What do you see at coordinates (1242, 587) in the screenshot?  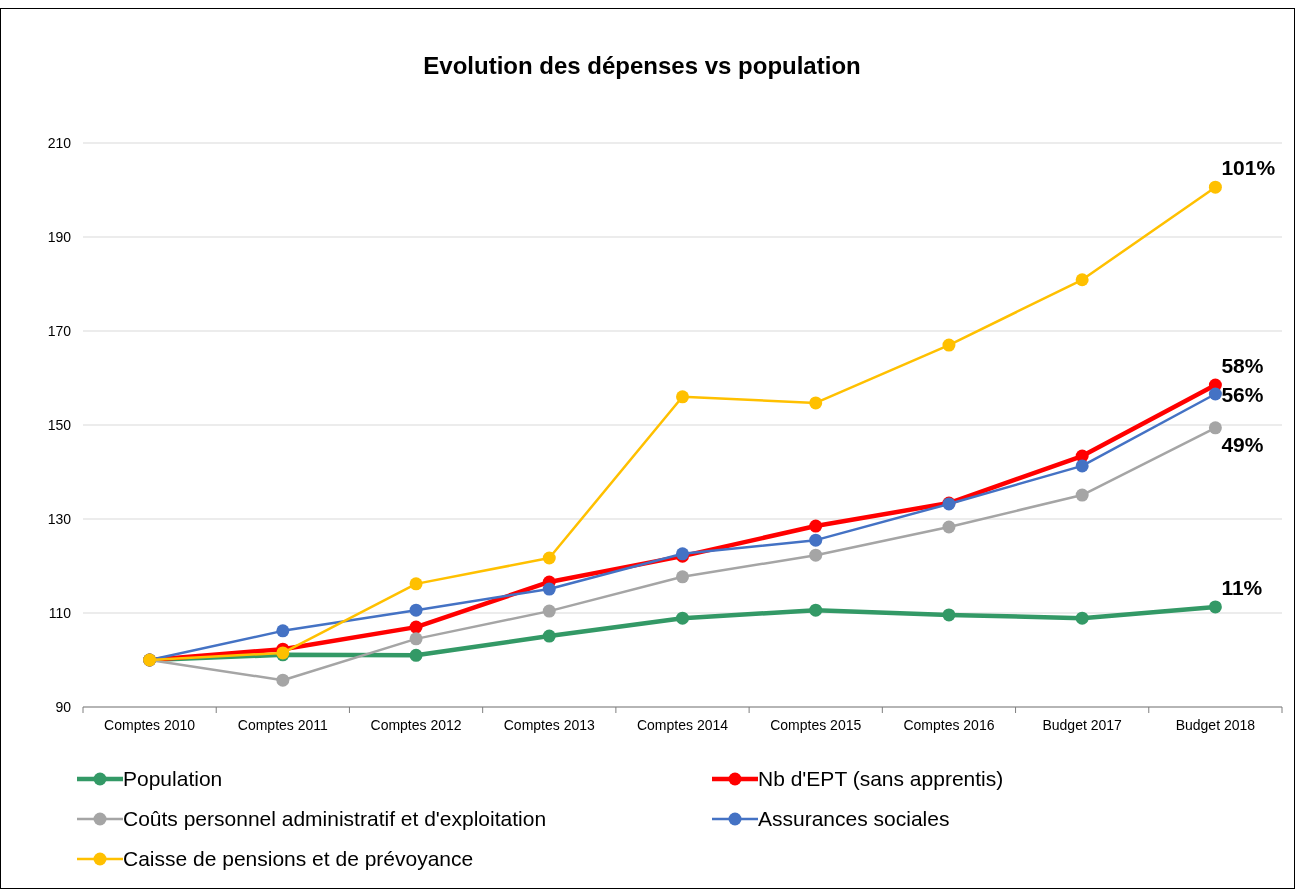 I see `annotation: 11%` at bounding box center [1242, 587].